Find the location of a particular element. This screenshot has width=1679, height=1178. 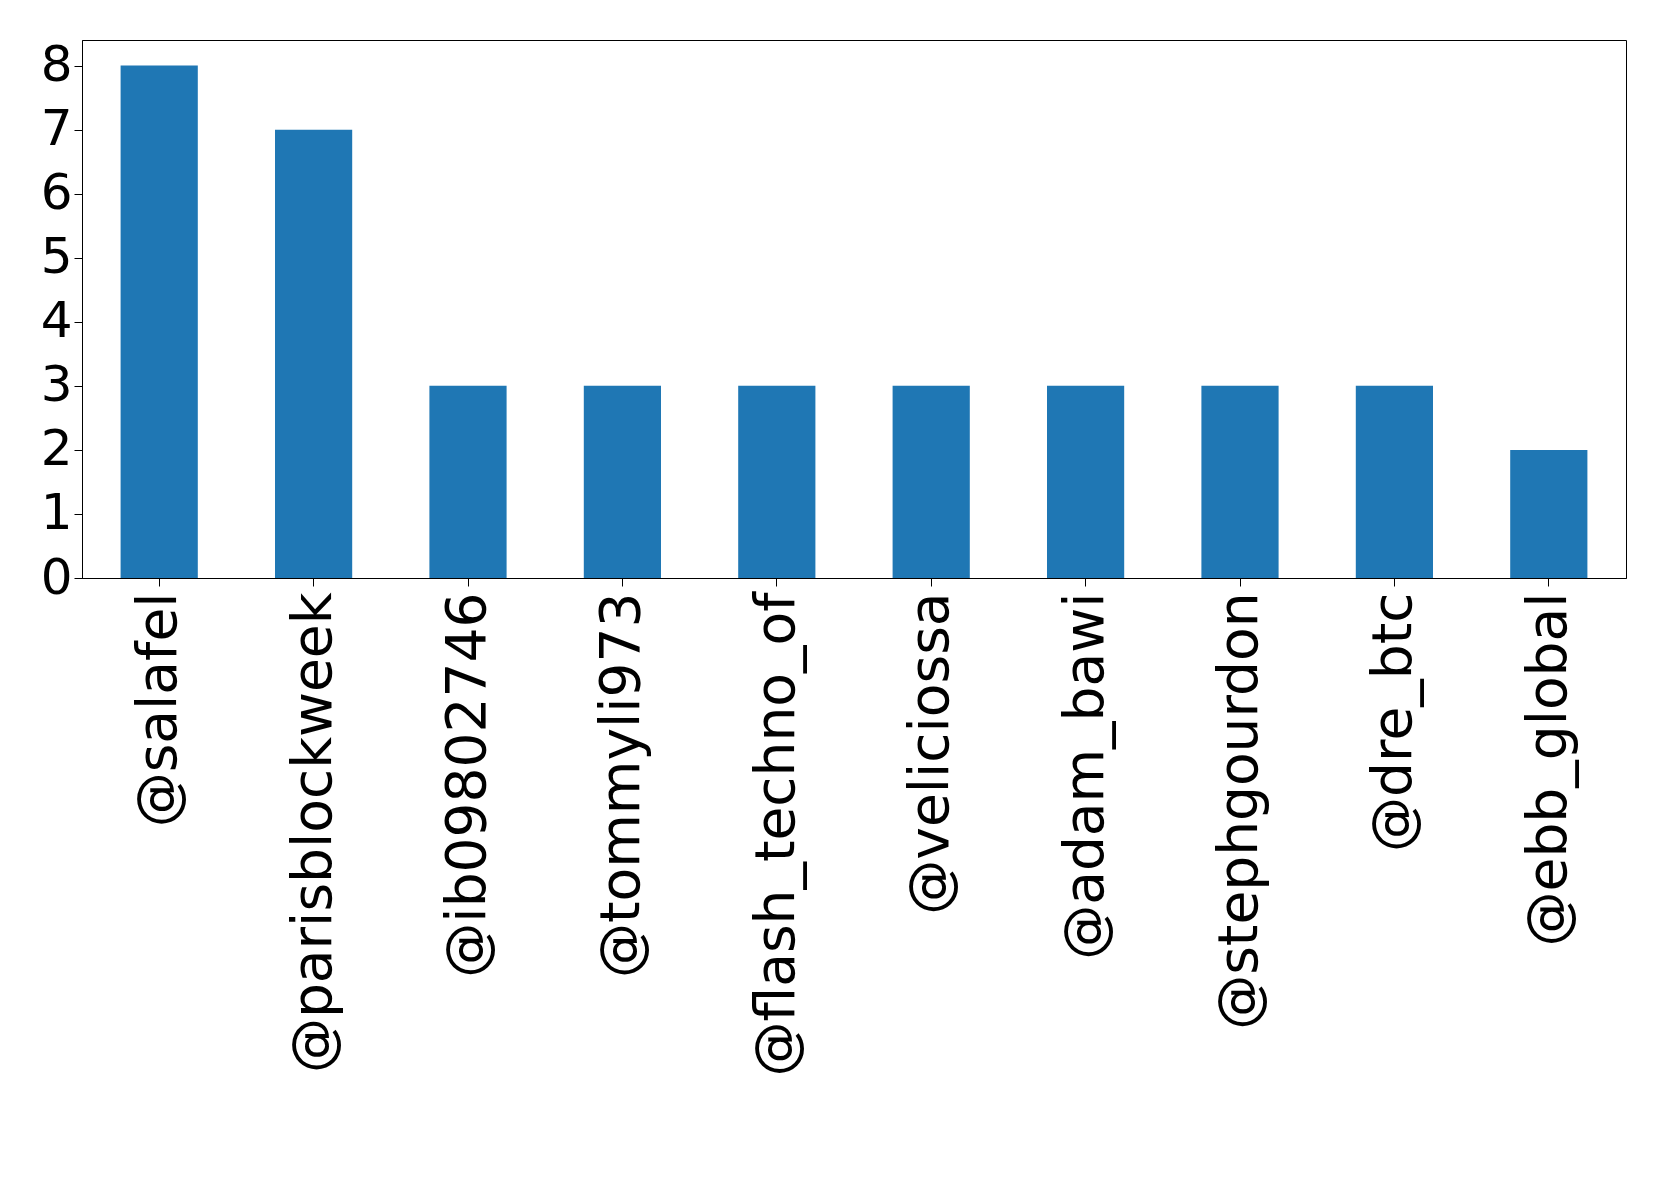

y-tick-label: 1 is located at coordinates (56, 512).